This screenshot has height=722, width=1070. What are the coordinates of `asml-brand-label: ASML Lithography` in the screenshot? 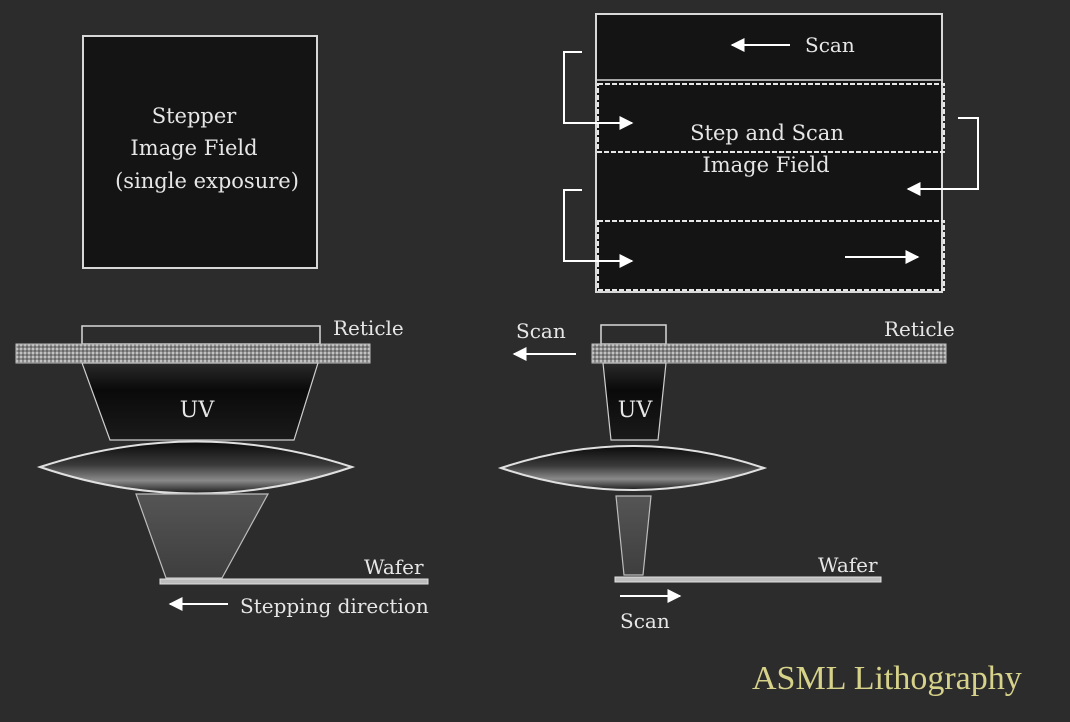 It's located at (887, 678).